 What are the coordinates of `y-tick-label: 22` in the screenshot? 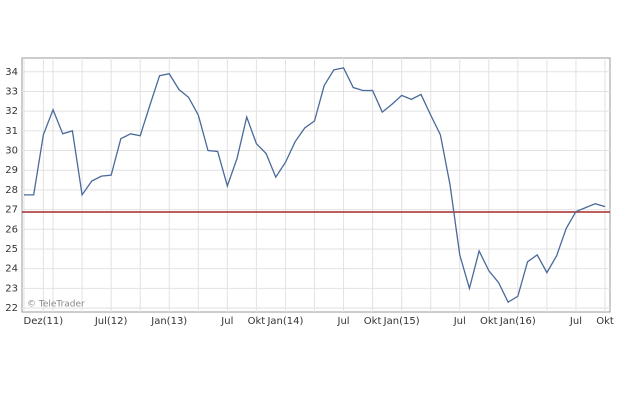 It's located at (11, 308).